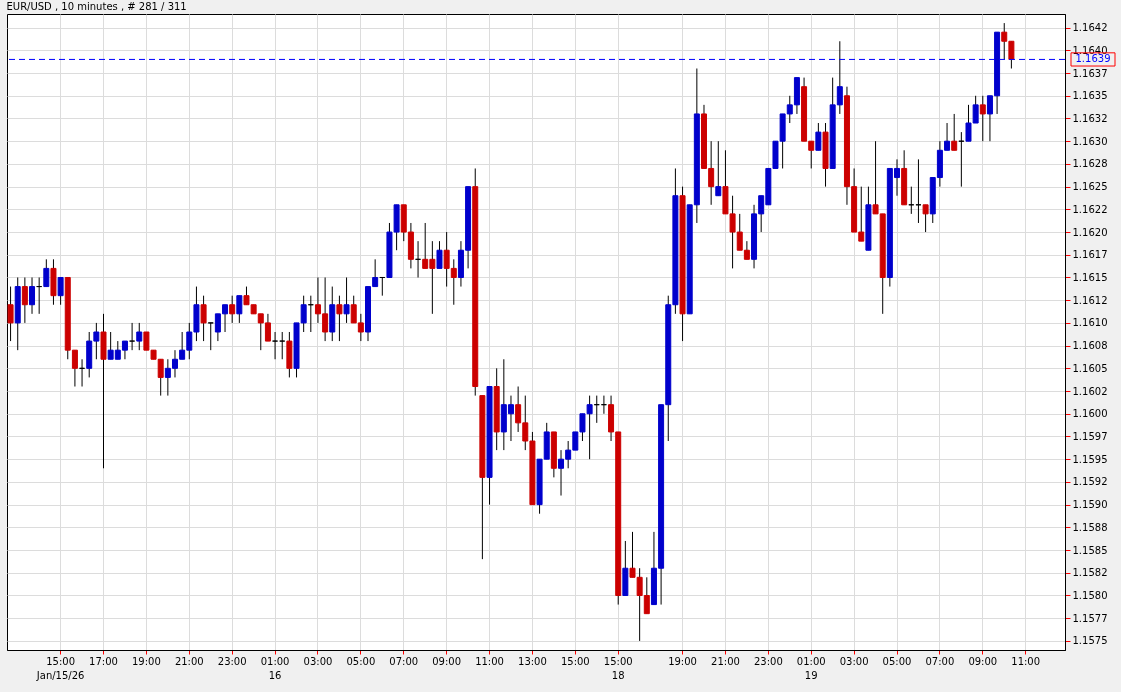 This screenshot has width=1121, height=692. What do you see at coordinates (532, 661) in the screenshot?
I see `x-tick-label: 13:00` at bounding box center [532, 661].